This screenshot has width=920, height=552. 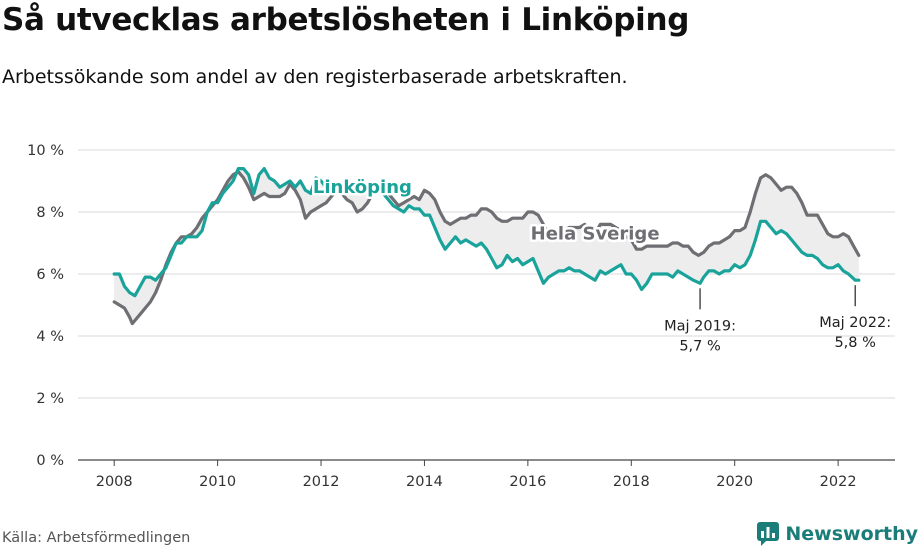 I want to click on series-label-halo: Hela Sverige, so click(x=595, y=234).